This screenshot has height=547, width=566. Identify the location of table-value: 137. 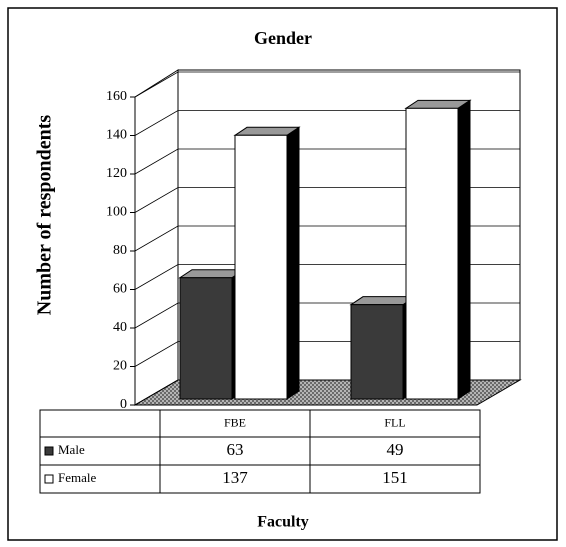
(235, 477).